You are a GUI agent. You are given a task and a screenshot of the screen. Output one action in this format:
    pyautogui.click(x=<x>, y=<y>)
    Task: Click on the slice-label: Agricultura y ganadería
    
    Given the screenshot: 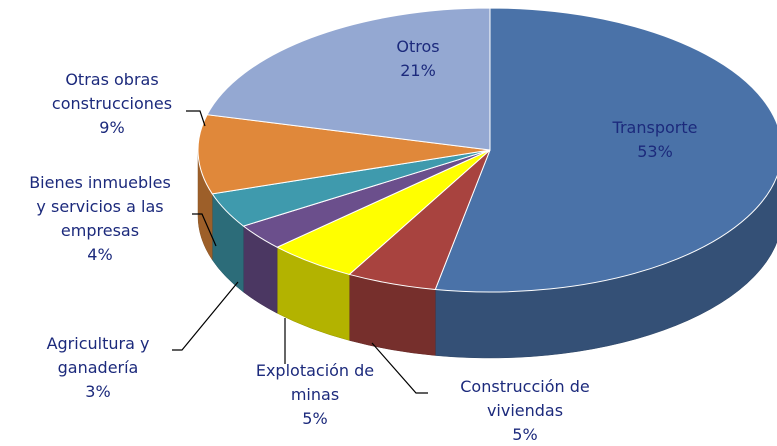 What is the action you would take?
    pyautogui.click(x=98, y=355)
    